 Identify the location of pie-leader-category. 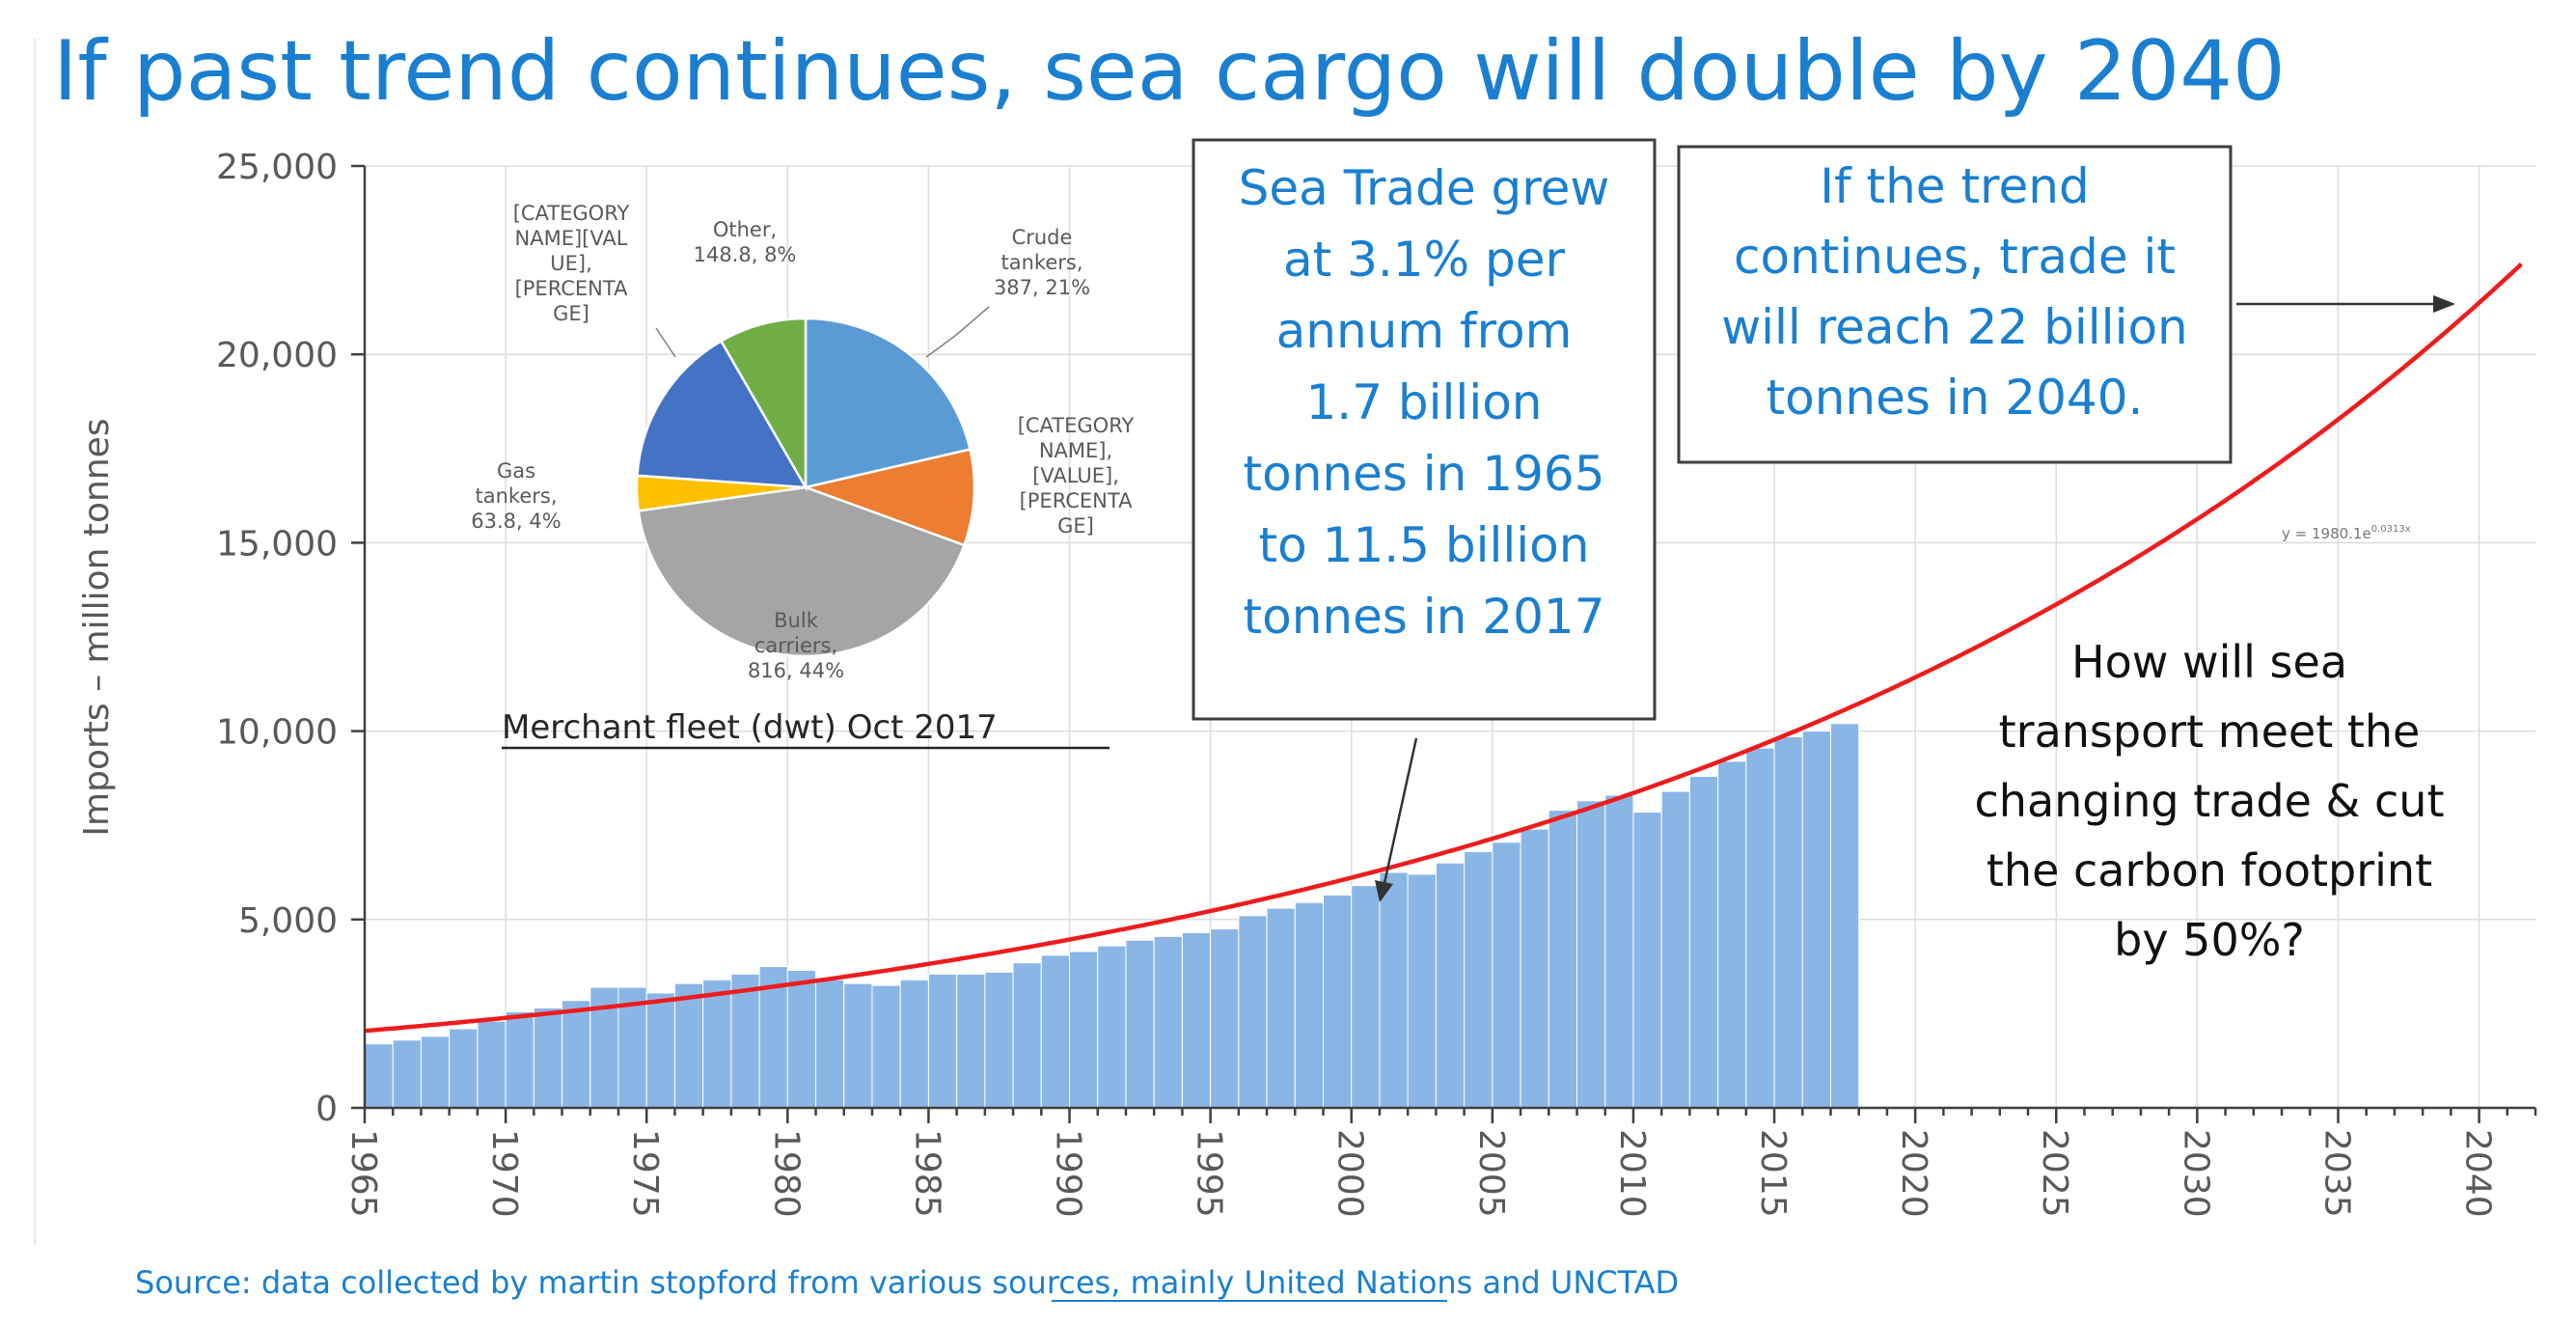
(666, 342).